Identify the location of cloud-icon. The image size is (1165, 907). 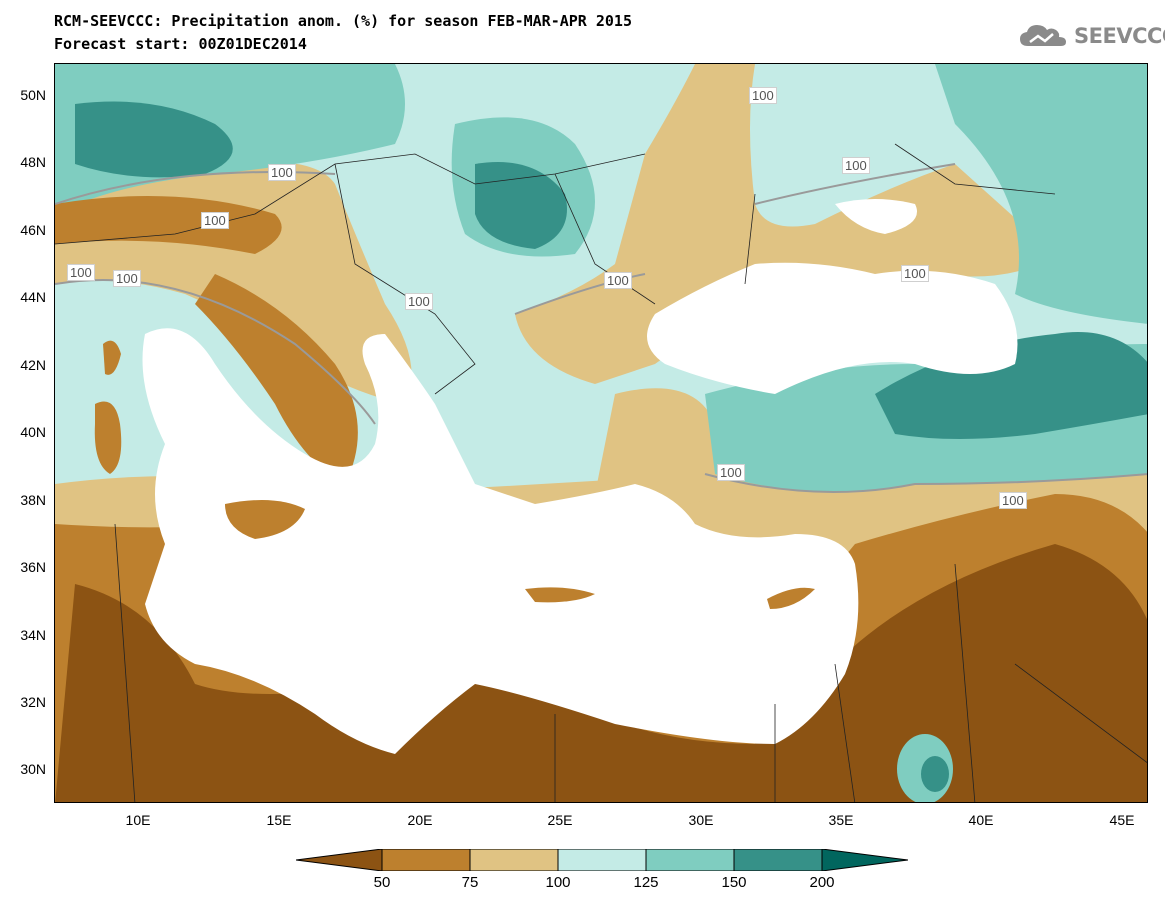
(1043, 35).